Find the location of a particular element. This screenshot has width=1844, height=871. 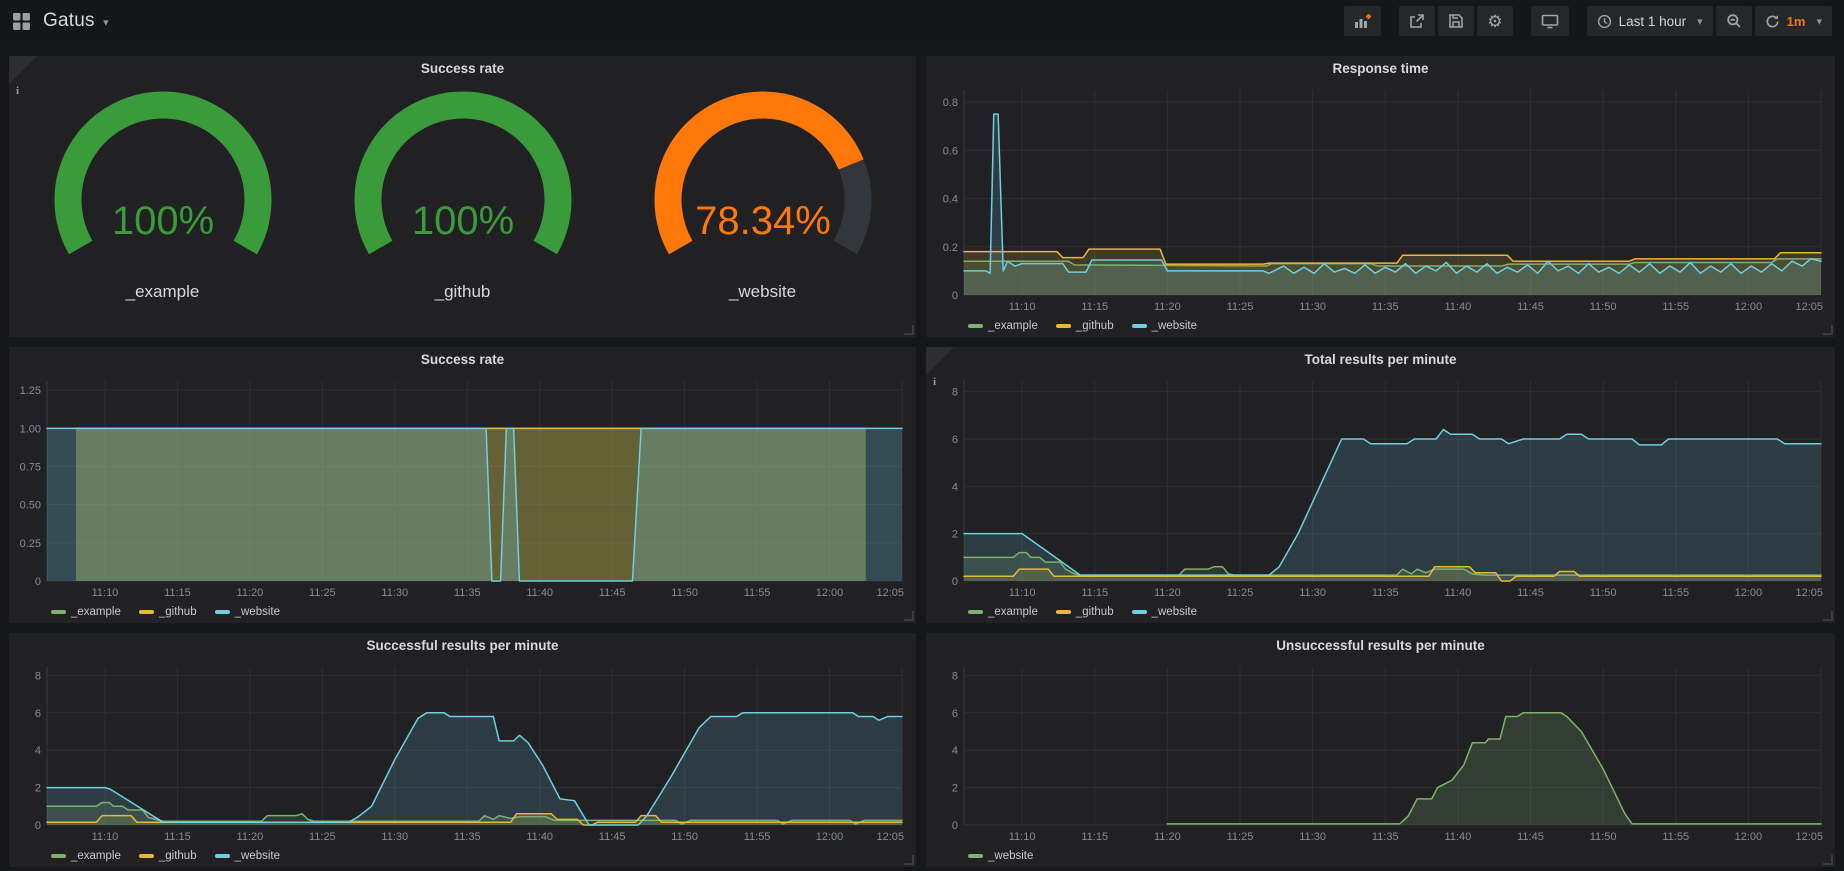

monitor-icon is located at coordinates (1549, 21).